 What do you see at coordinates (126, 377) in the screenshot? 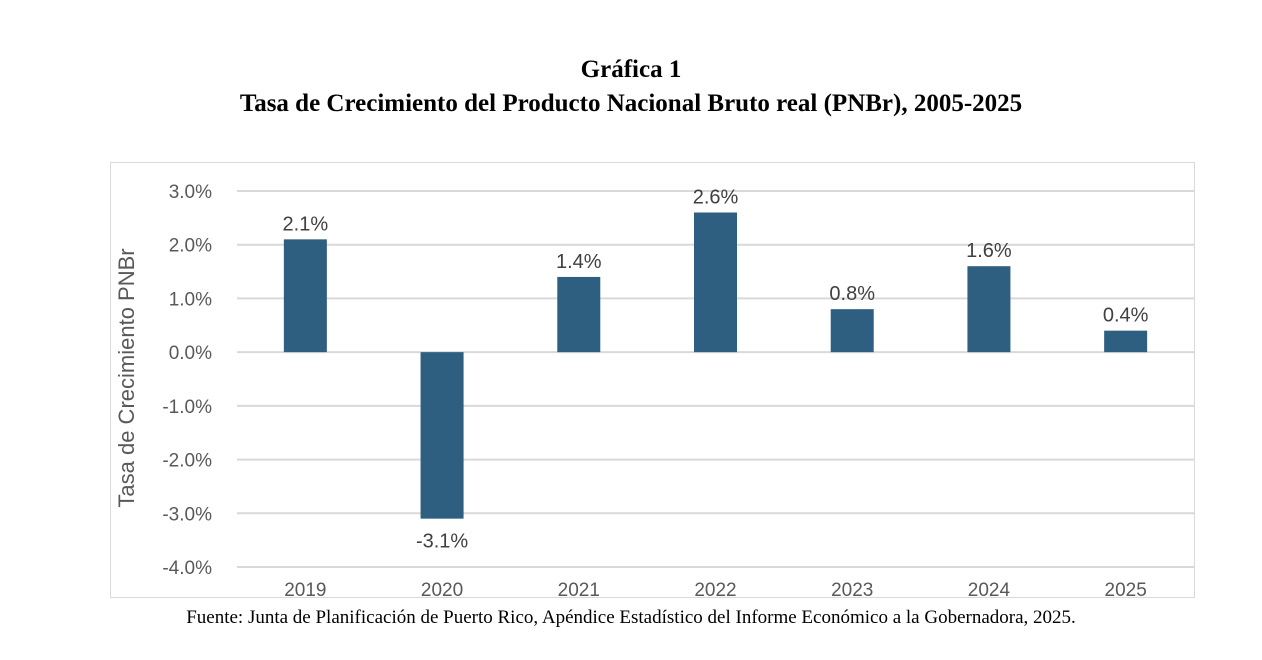
I see `y-axis-label: Tasa de Crecimiento PNBr` at bounding box center [126, 377].